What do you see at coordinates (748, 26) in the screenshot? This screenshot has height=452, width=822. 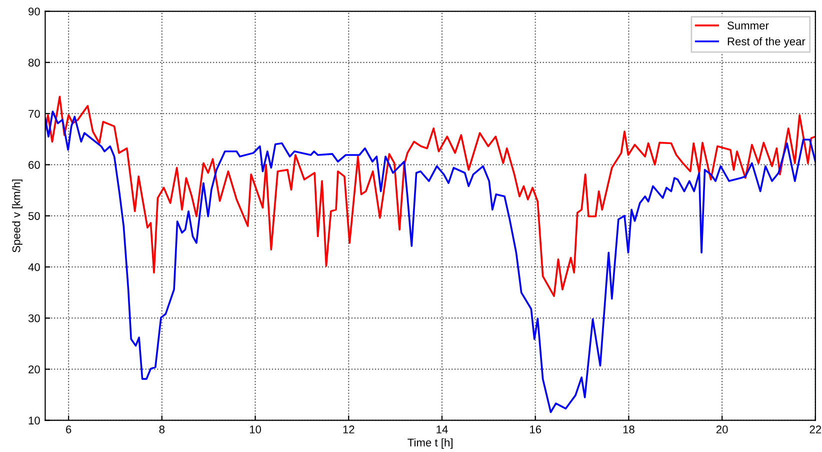 I see `legend-label: Summer` at bounding box center [748, 26].